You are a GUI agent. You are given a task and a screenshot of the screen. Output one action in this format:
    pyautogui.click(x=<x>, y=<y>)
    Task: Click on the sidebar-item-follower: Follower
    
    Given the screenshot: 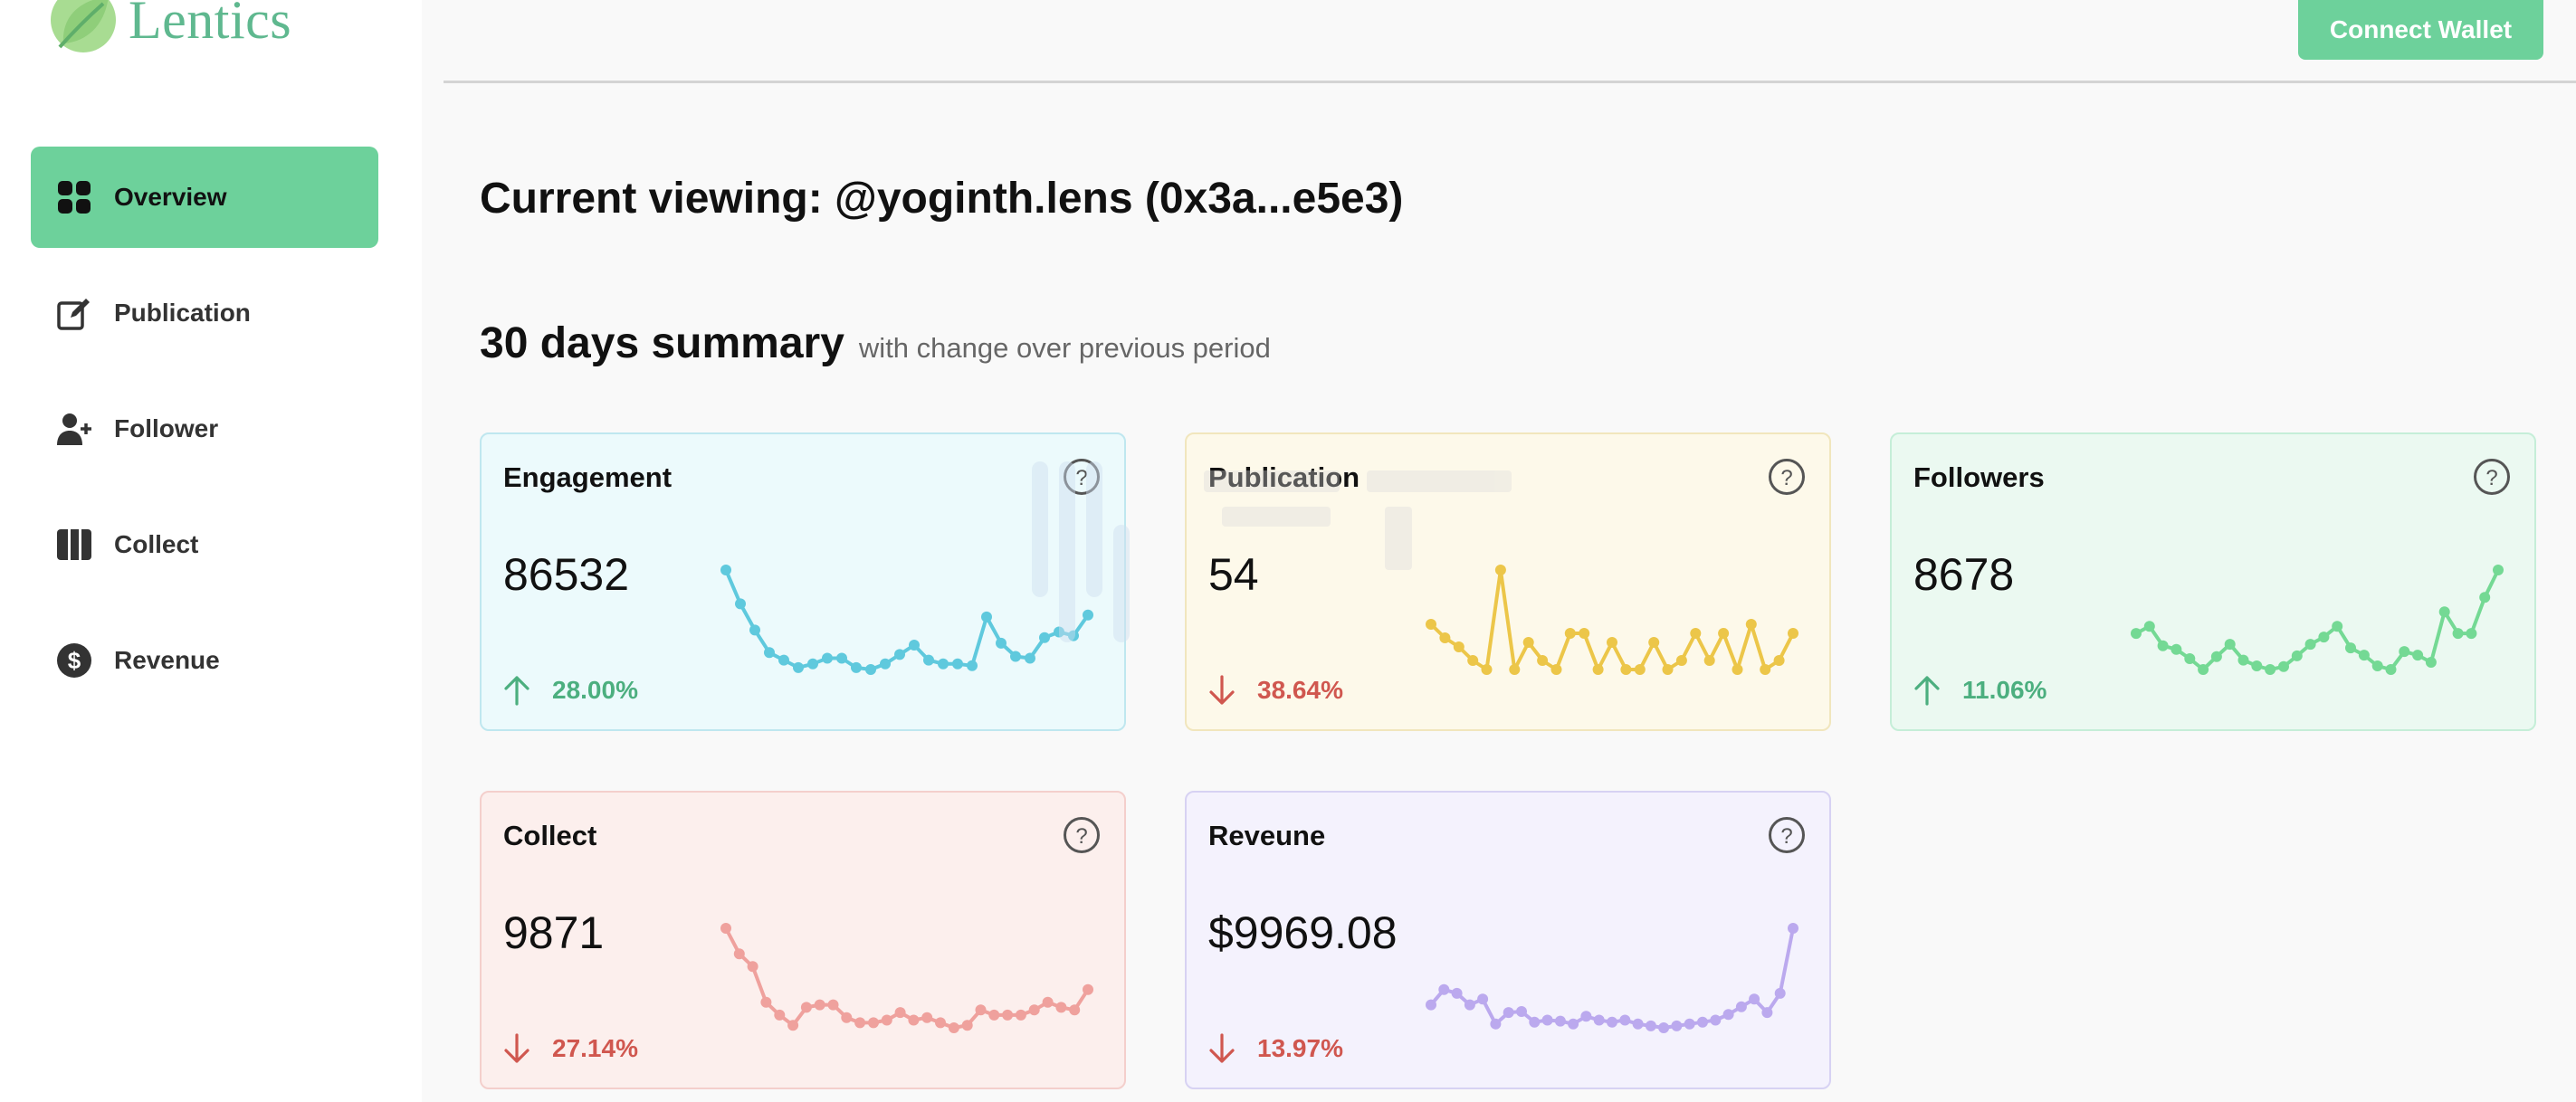 What is the action you would take?
    pyautogui.click(x=205, y=429)
    